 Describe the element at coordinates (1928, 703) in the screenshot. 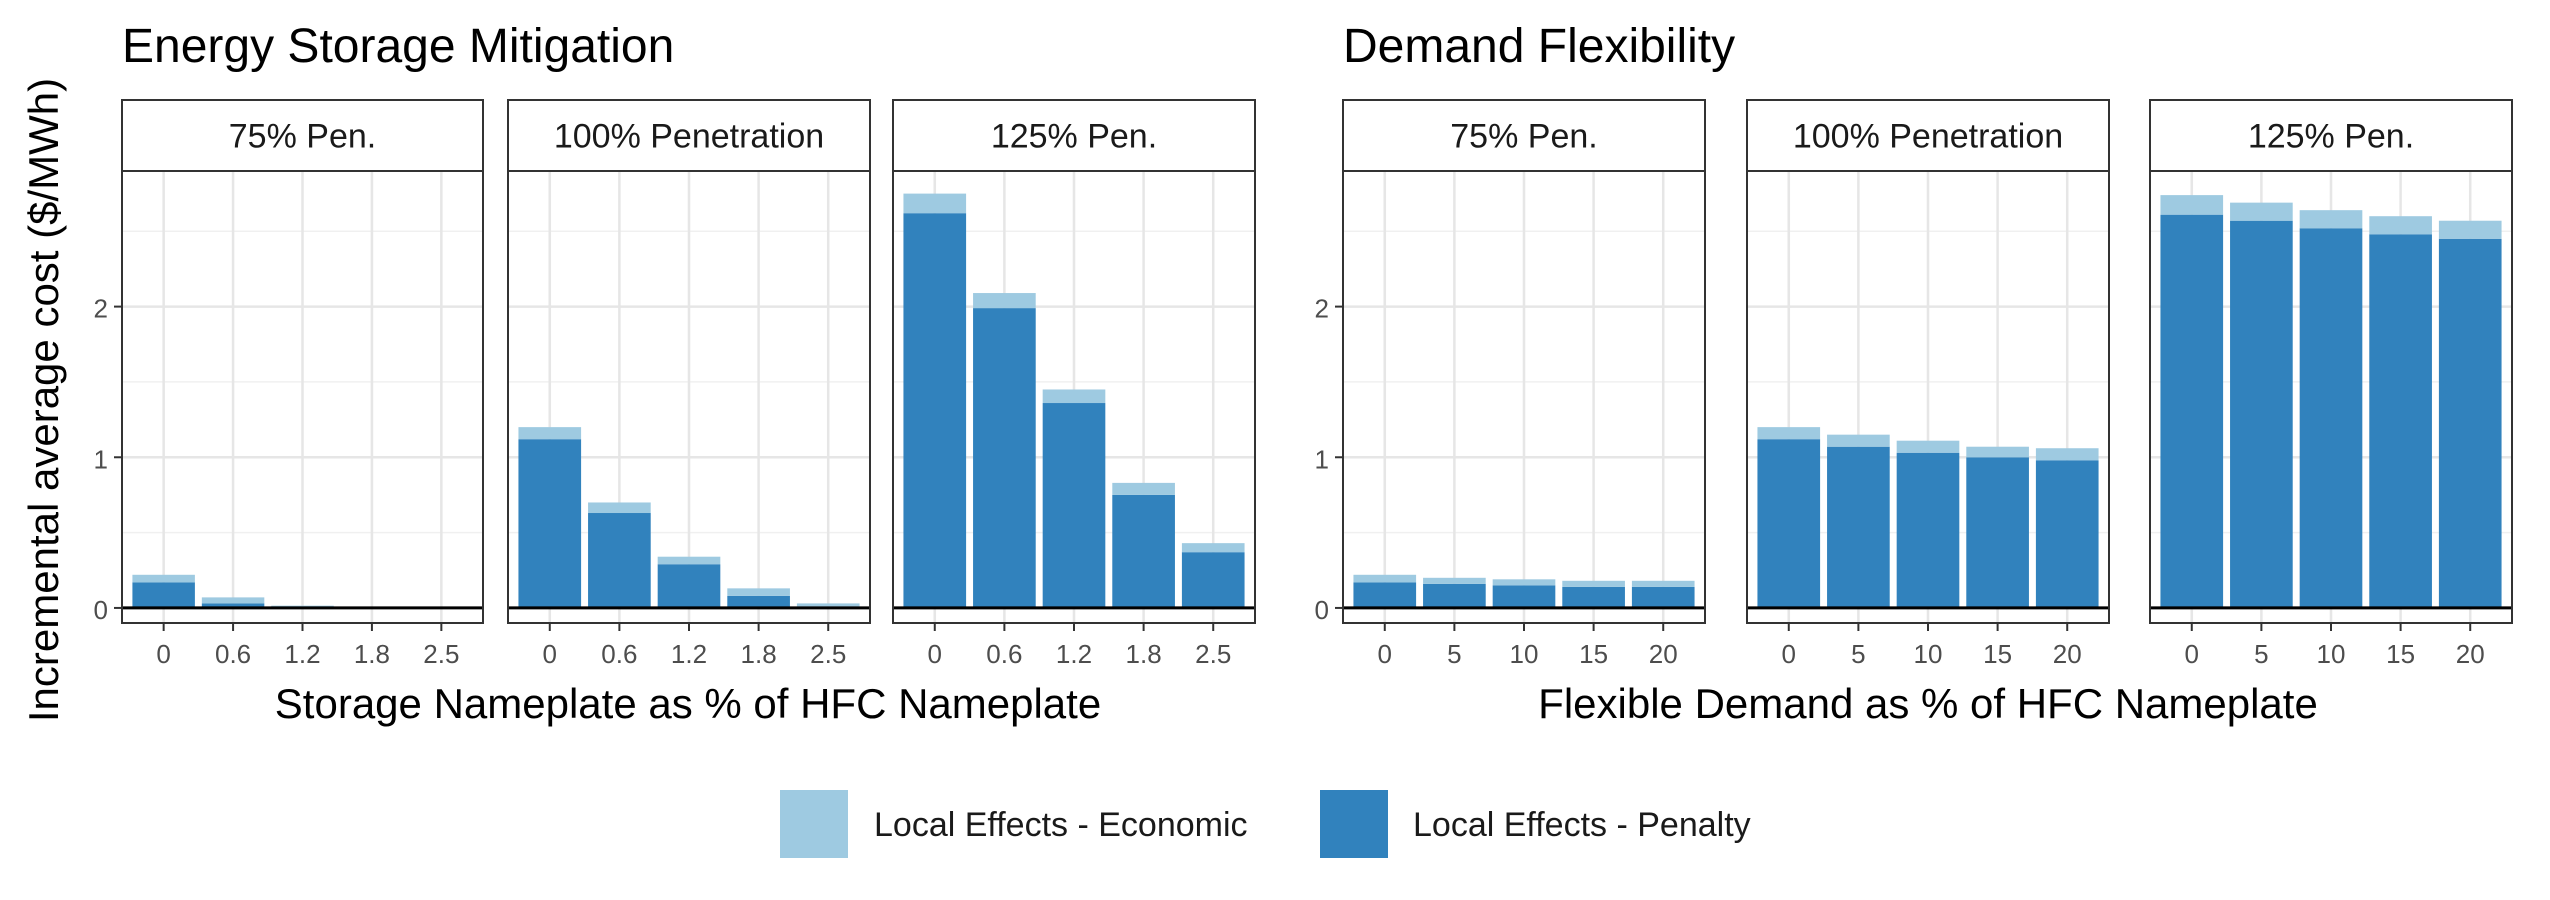

I see `x-axis-label: Flexible Demand as % of HFC Nameplate` at that location.